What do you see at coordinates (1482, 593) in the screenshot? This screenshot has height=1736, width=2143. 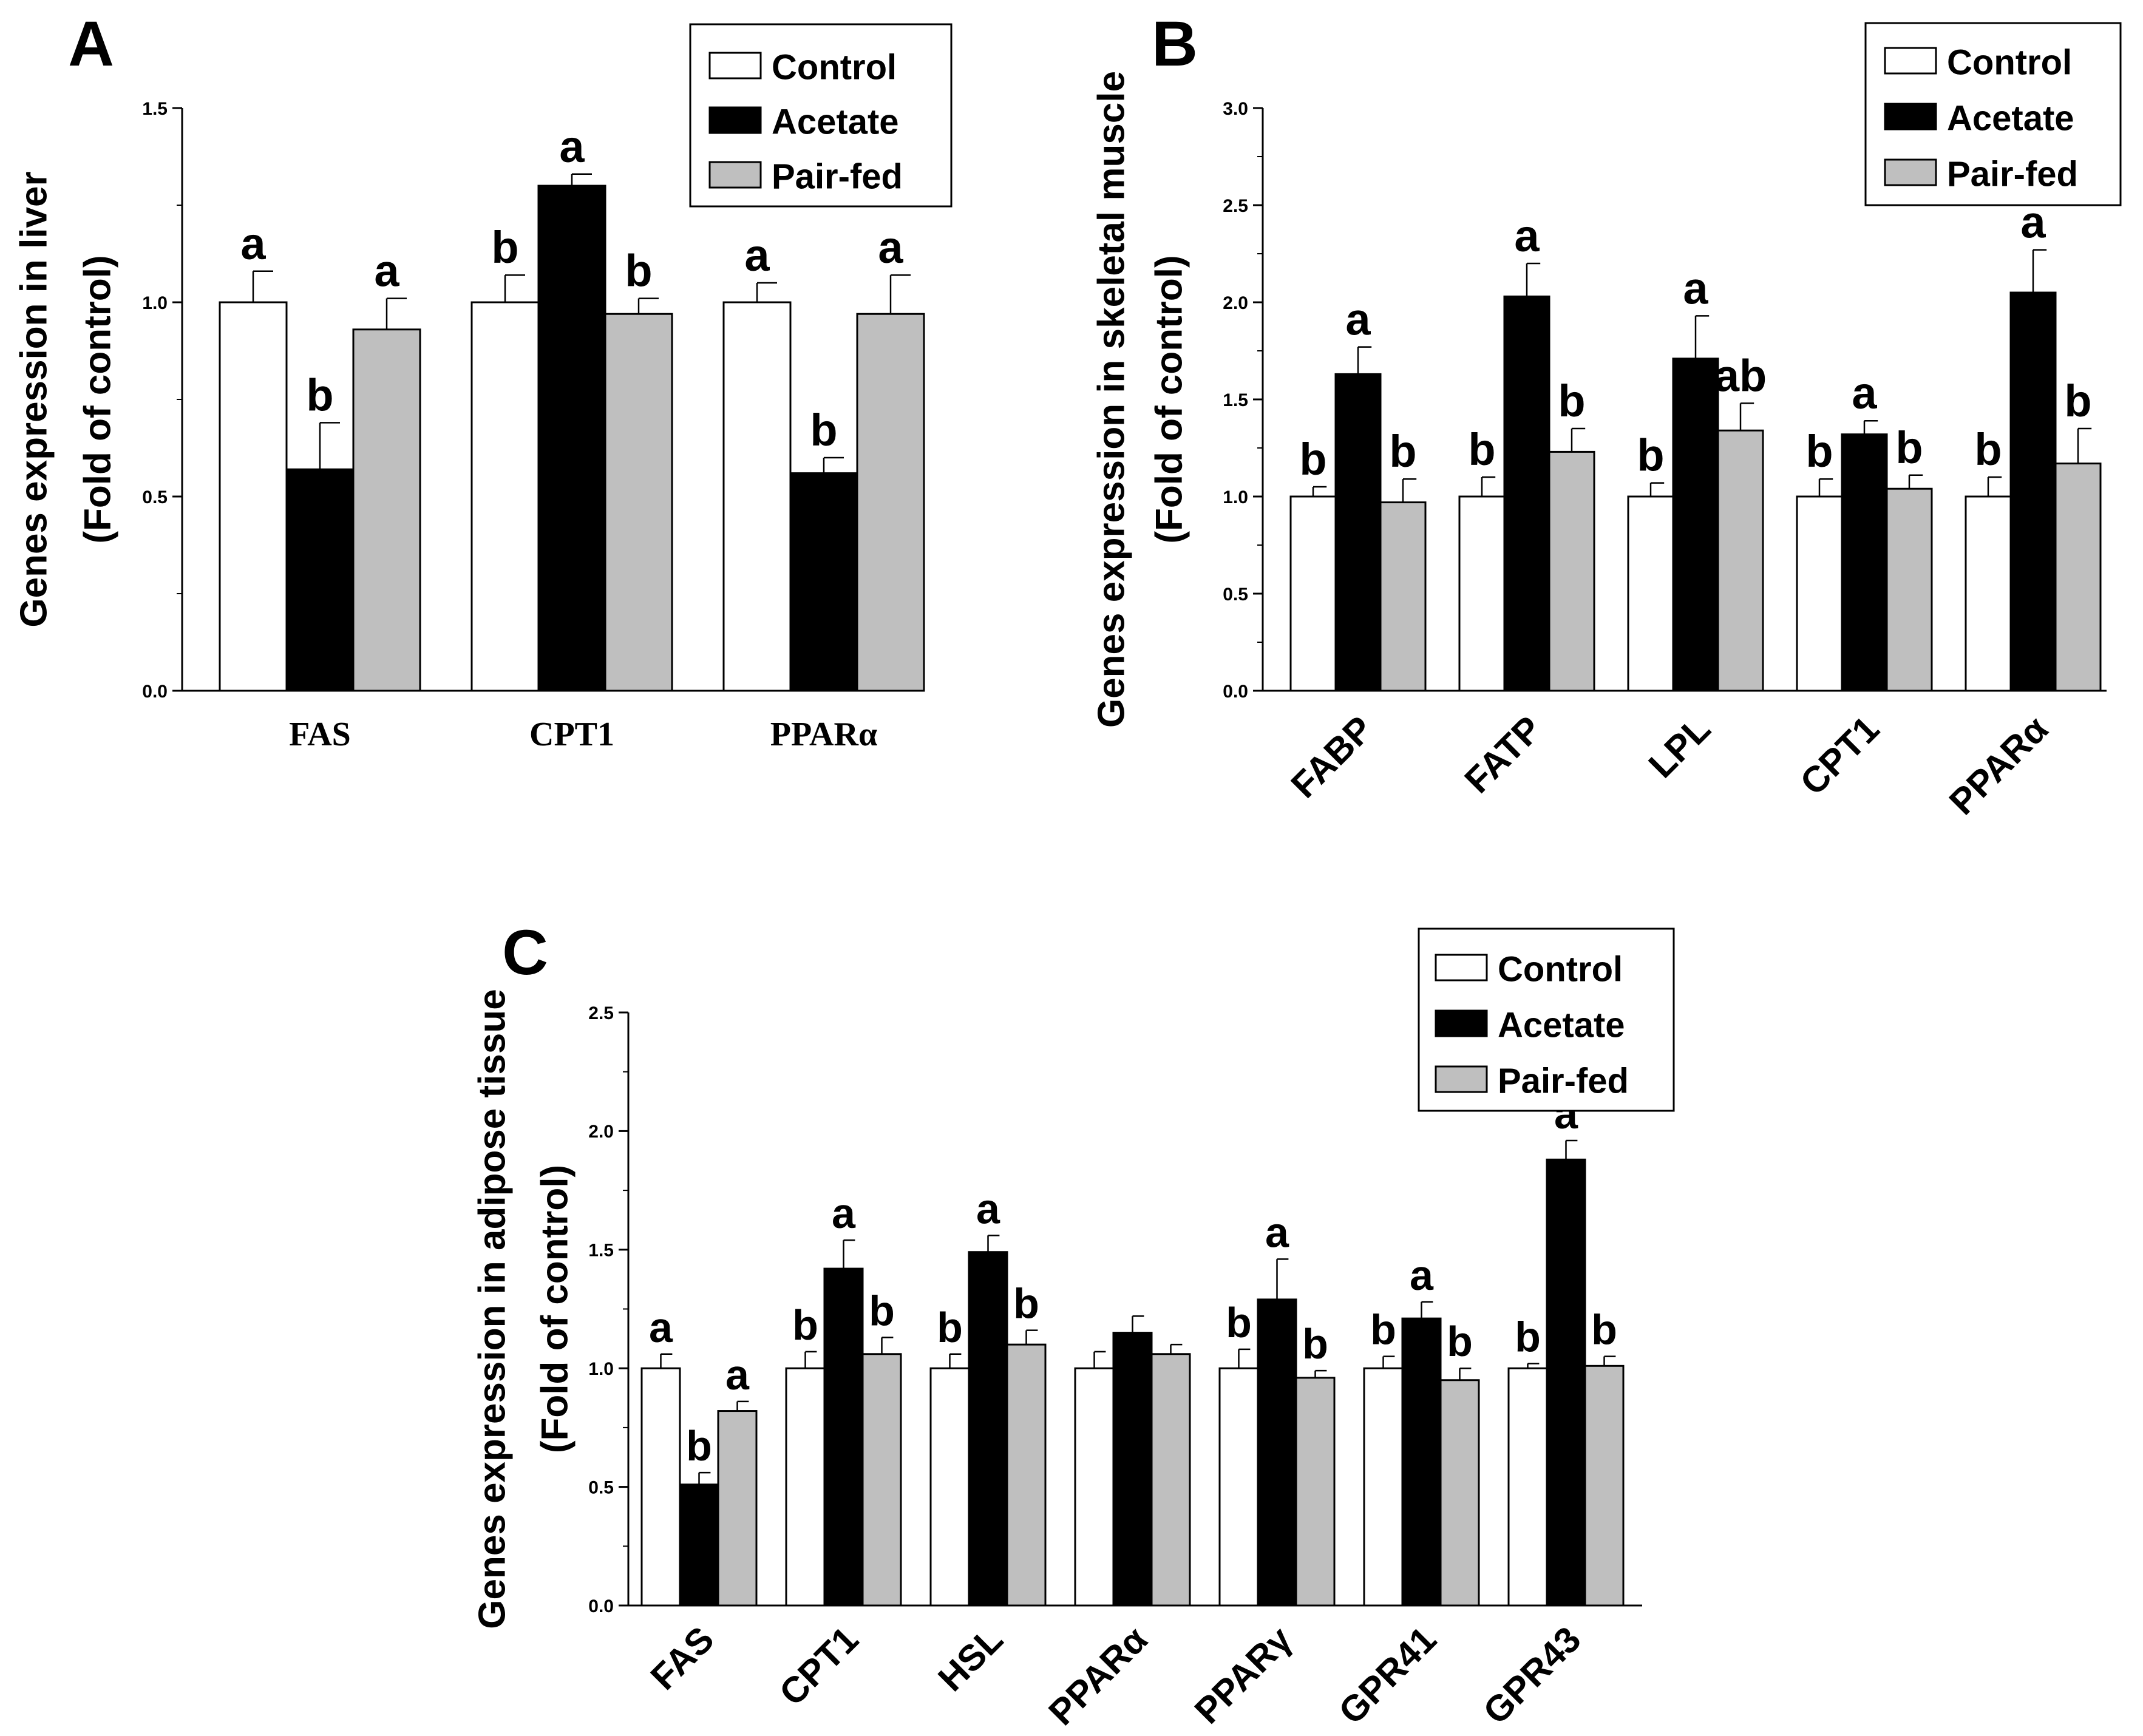 I see `bar-fatp-control` at bounding box center [1482, 593].